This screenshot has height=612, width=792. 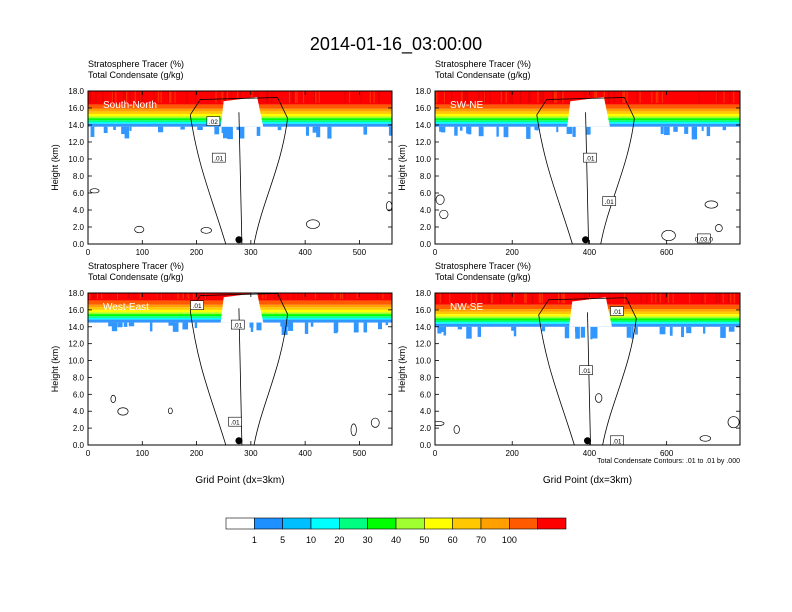 What do you see at coordinates (587, 167) in the screenshot?
I see `plot-frame` at bounding box center [587, 167].